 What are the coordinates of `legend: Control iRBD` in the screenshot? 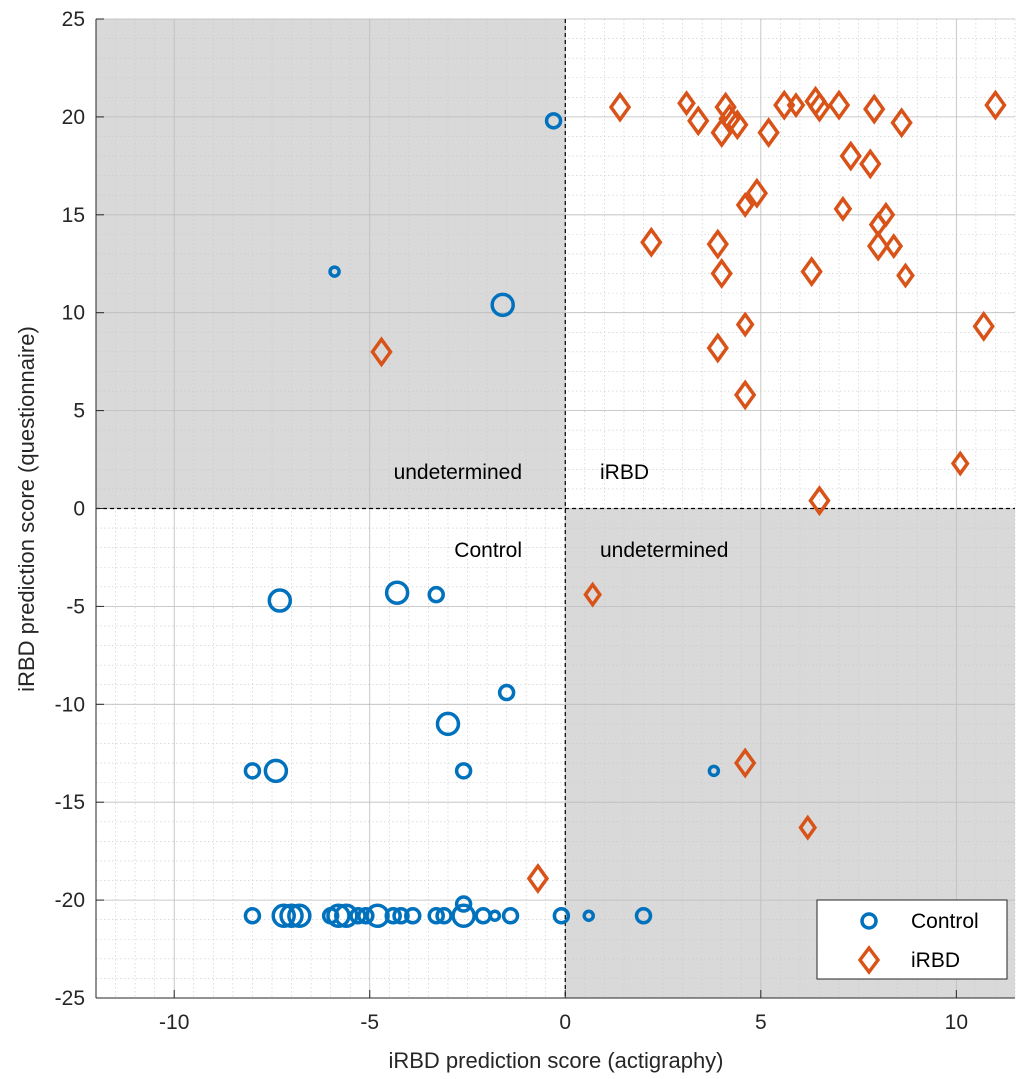 It's located at (912, 939).